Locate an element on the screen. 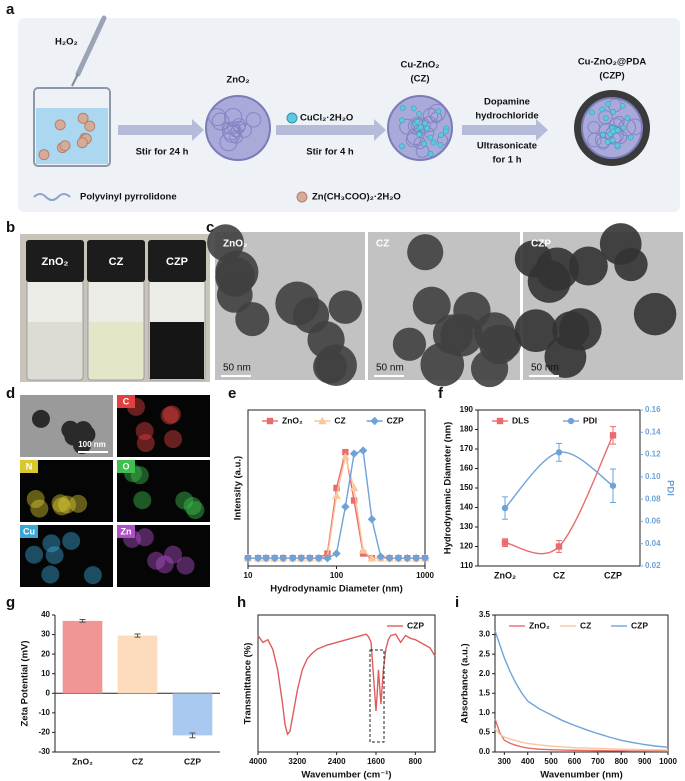 The height and width of the screenshot is (781, 685). legend-label: PDI is located at coordinates (590, 420).